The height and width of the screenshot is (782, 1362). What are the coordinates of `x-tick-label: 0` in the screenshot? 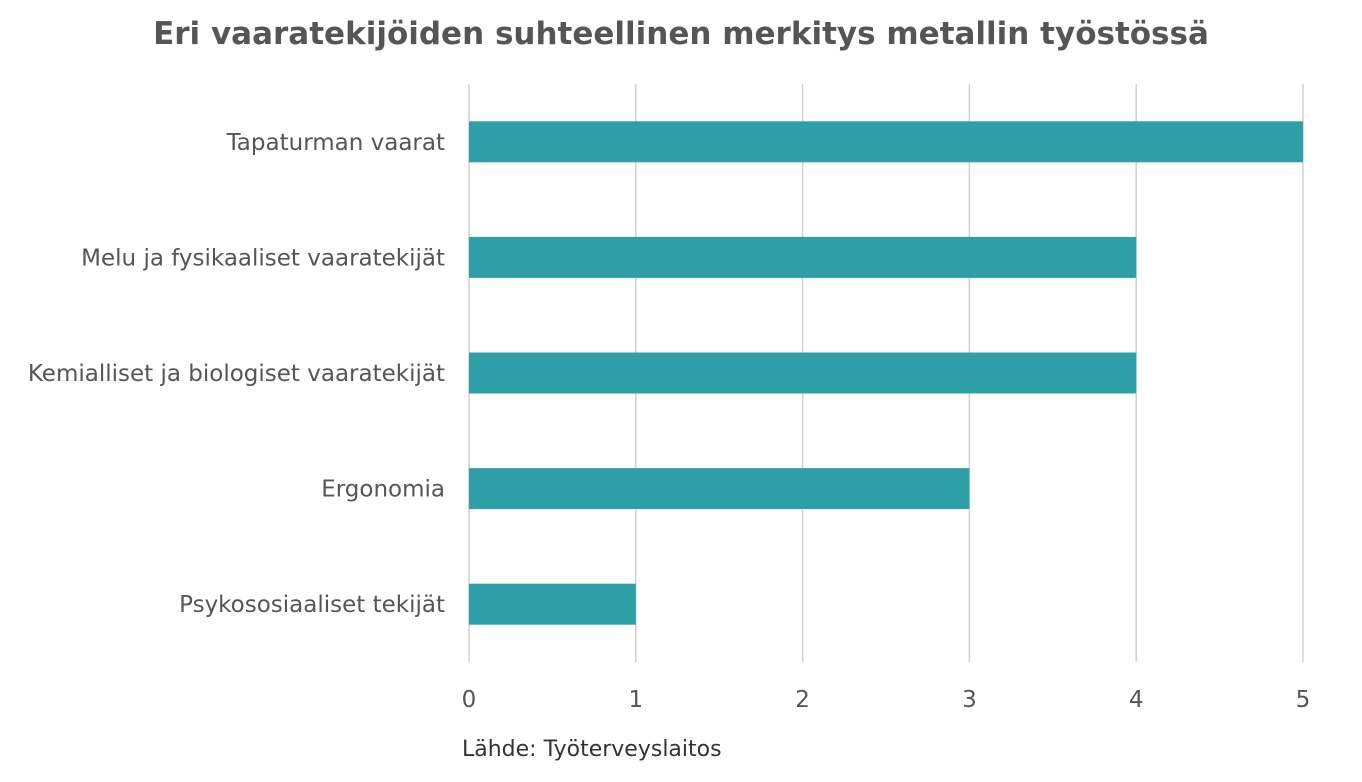 It's located at (469, 700).